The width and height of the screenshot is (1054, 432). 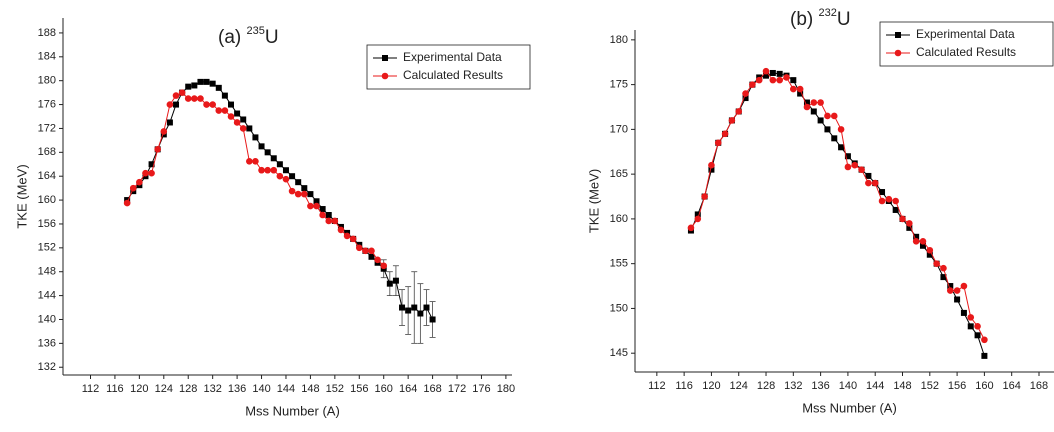 What do you see at coordinates (115, 389) in the screenshot?
I see `x-tick-label: 116` at bounding box center [115, 389].